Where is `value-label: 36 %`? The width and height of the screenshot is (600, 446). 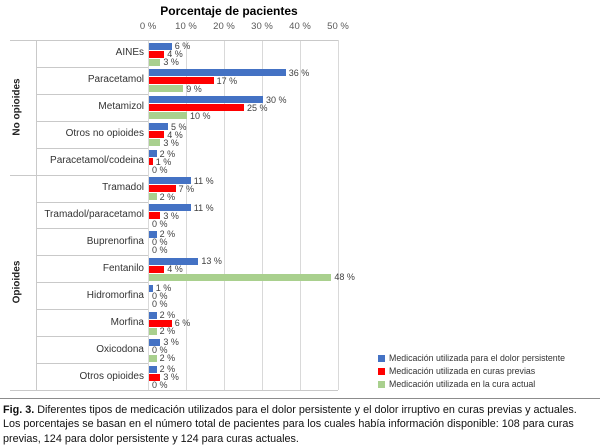
value-label: 36 % is located at coordinates (299, 72).